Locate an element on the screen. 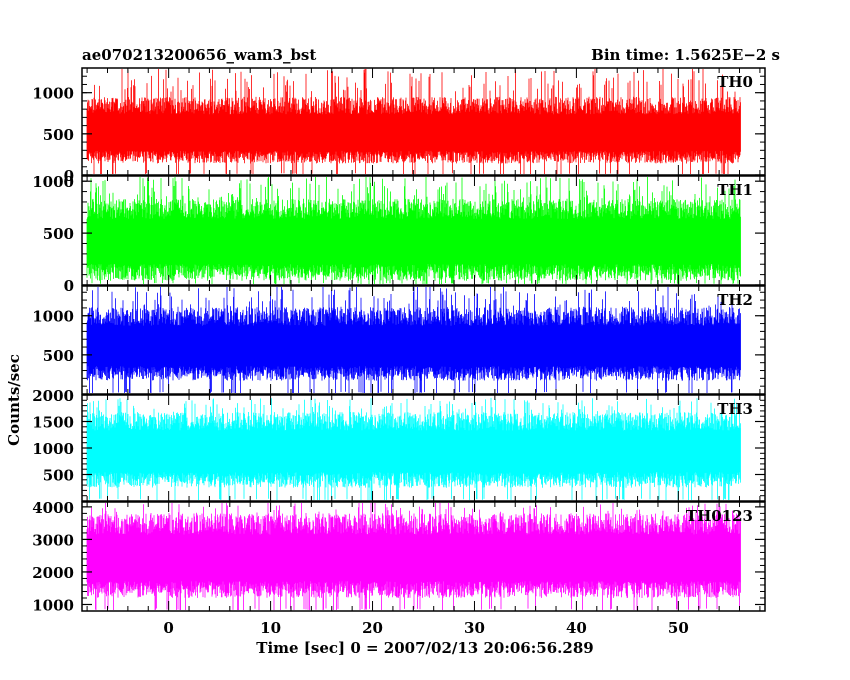  panel-label-th1: TH1 is located at coordinates (735, 190).